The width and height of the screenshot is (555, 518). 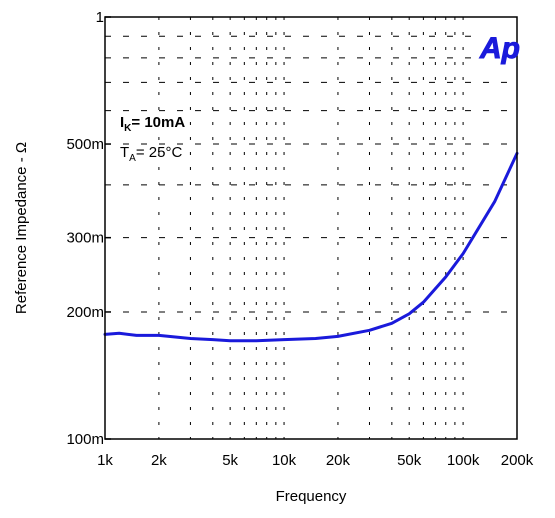 I want to click on x-axis-title: Frequency, so click(x=311, y=496).